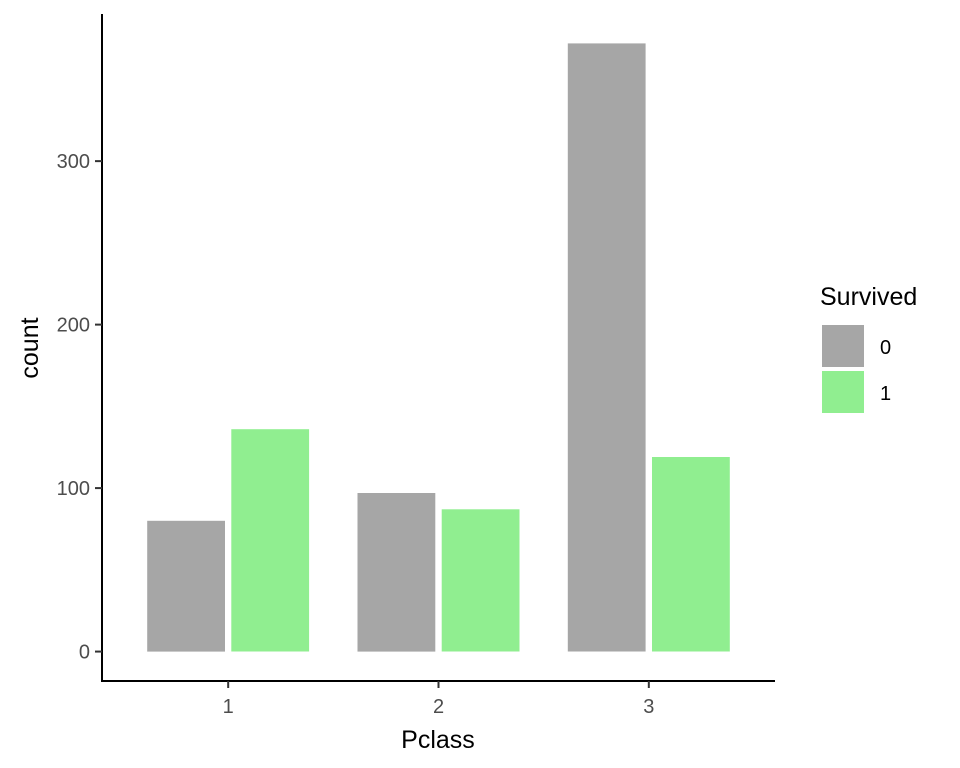  What do you see at coordinates (73, 326) in the screenshot?
I see `y-tick-label: 200` at bounding box center [73, 326].